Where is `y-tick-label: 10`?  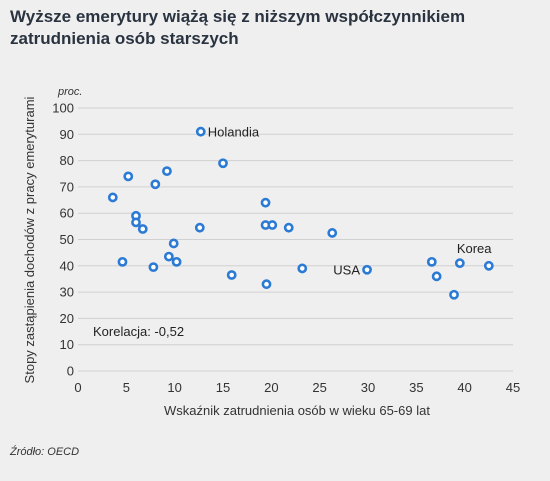 y-tick-label: 10 is located at coordinates (67, 344).